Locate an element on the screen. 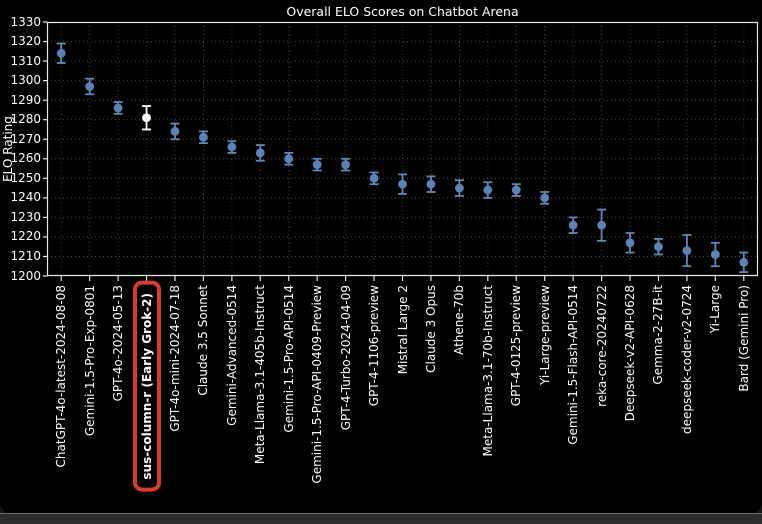 The image size is (762, 524). y-tick-label: 1300 is located at coordinates (25, 80).